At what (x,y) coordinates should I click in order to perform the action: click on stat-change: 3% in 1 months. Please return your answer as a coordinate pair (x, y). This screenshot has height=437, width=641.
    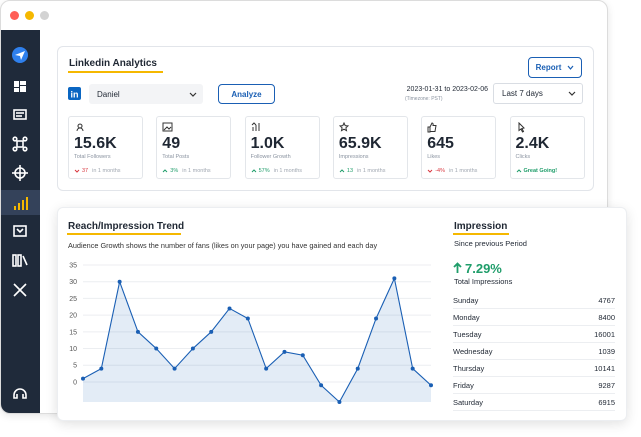
    Looking at the image, I should click on (186, 171).